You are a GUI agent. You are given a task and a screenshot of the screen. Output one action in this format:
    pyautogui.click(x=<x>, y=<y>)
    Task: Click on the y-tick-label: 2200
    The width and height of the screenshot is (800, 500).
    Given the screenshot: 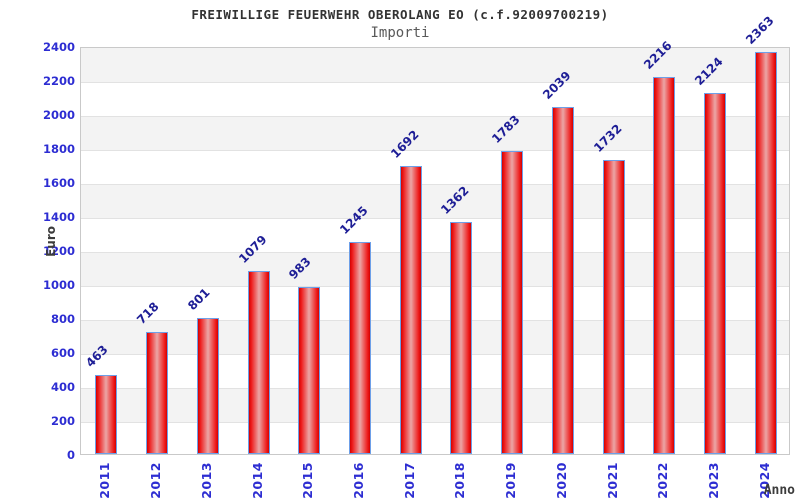 What is the action you would take?
    pyautogui.click(x=58, y=81)
    